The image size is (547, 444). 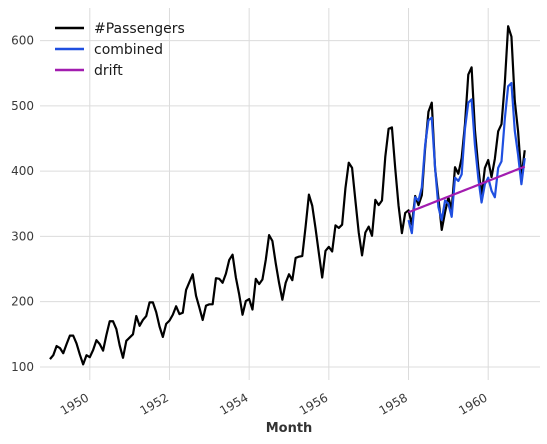 I want to click on y-tick-label: 400, so click(x=22, y=171).